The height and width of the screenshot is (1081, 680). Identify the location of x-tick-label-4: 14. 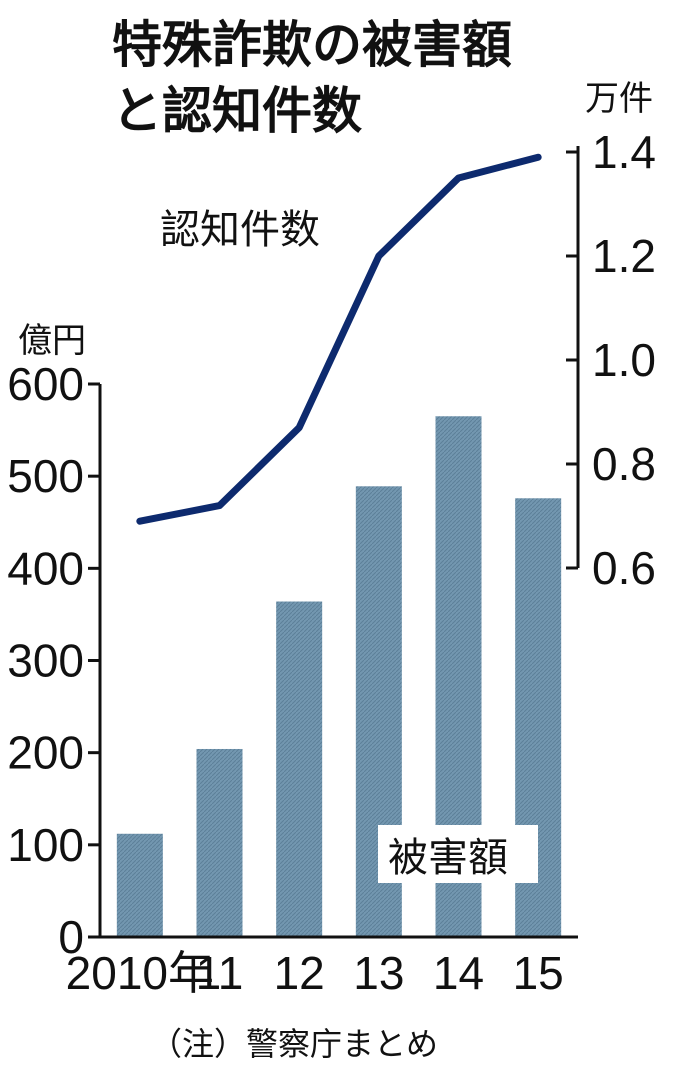
(458, 973).